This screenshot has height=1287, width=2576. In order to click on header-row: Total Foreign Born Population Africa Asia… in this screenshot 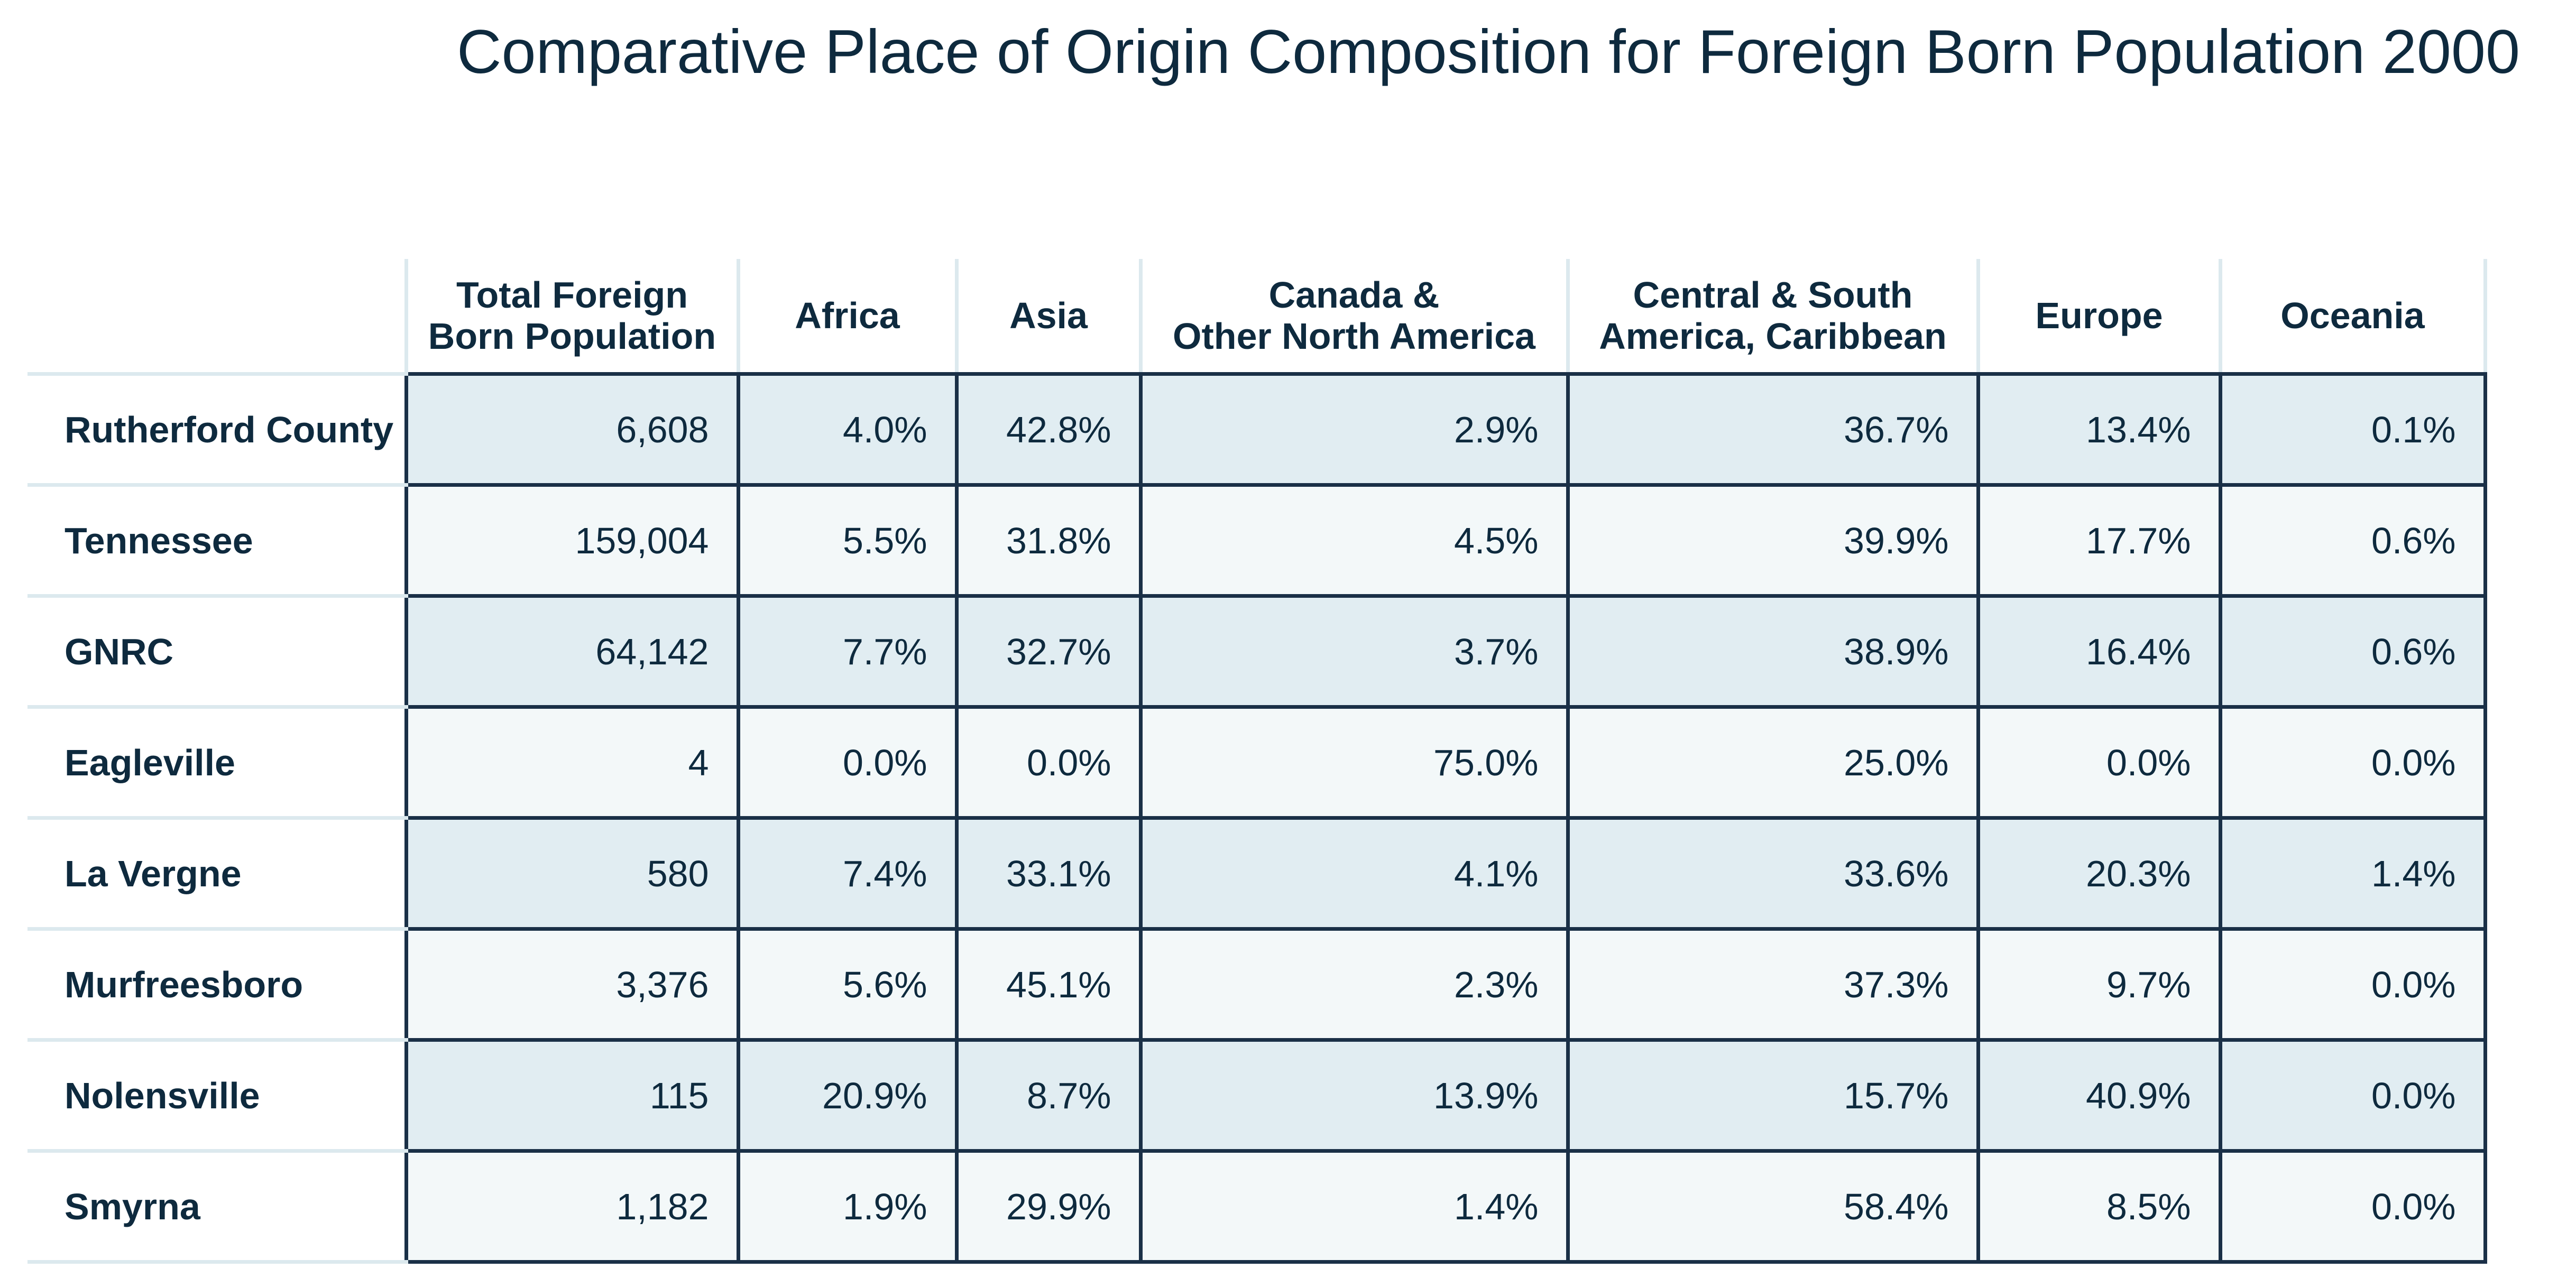, I will do `click(1257, 317)`.